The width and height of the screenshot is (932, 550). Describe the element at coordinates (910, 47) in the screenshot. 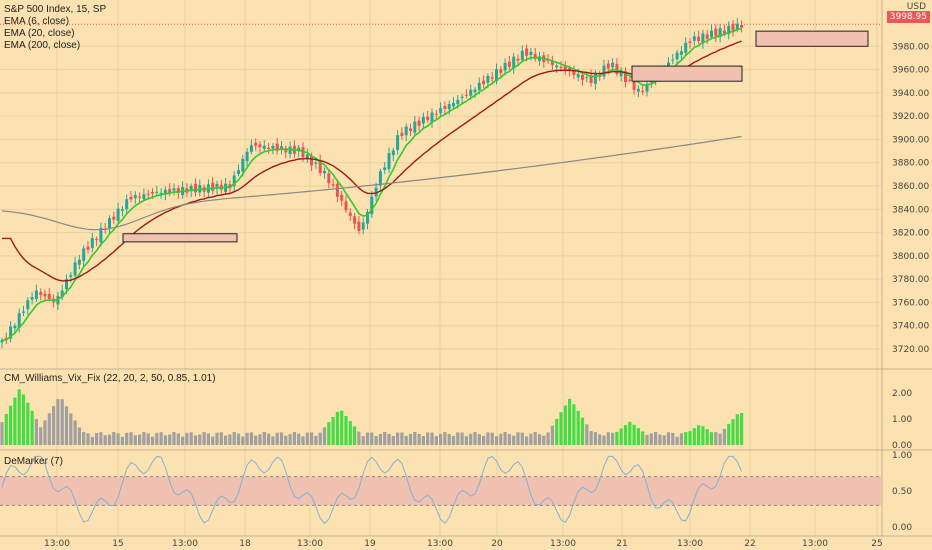

I see `y-tick-label: 3980.00` at that location.